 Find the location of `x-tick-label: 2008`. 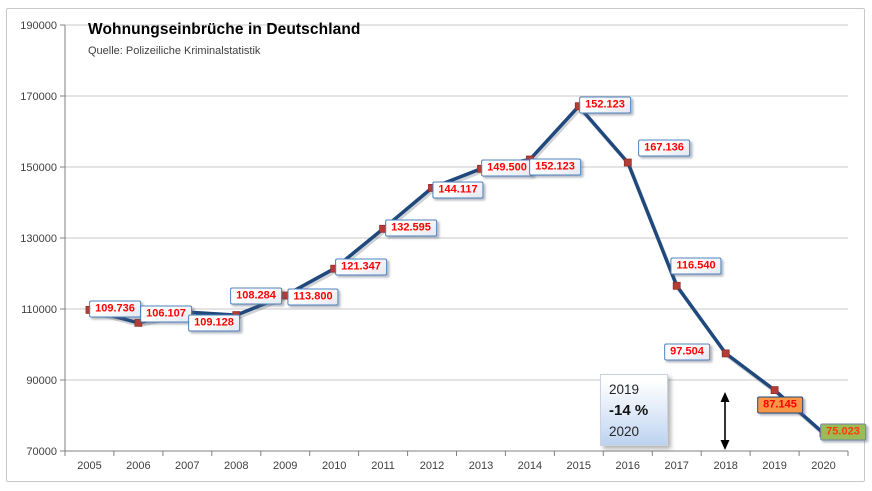

x-tick-label: 2008 is located at coordinates (236, 466).